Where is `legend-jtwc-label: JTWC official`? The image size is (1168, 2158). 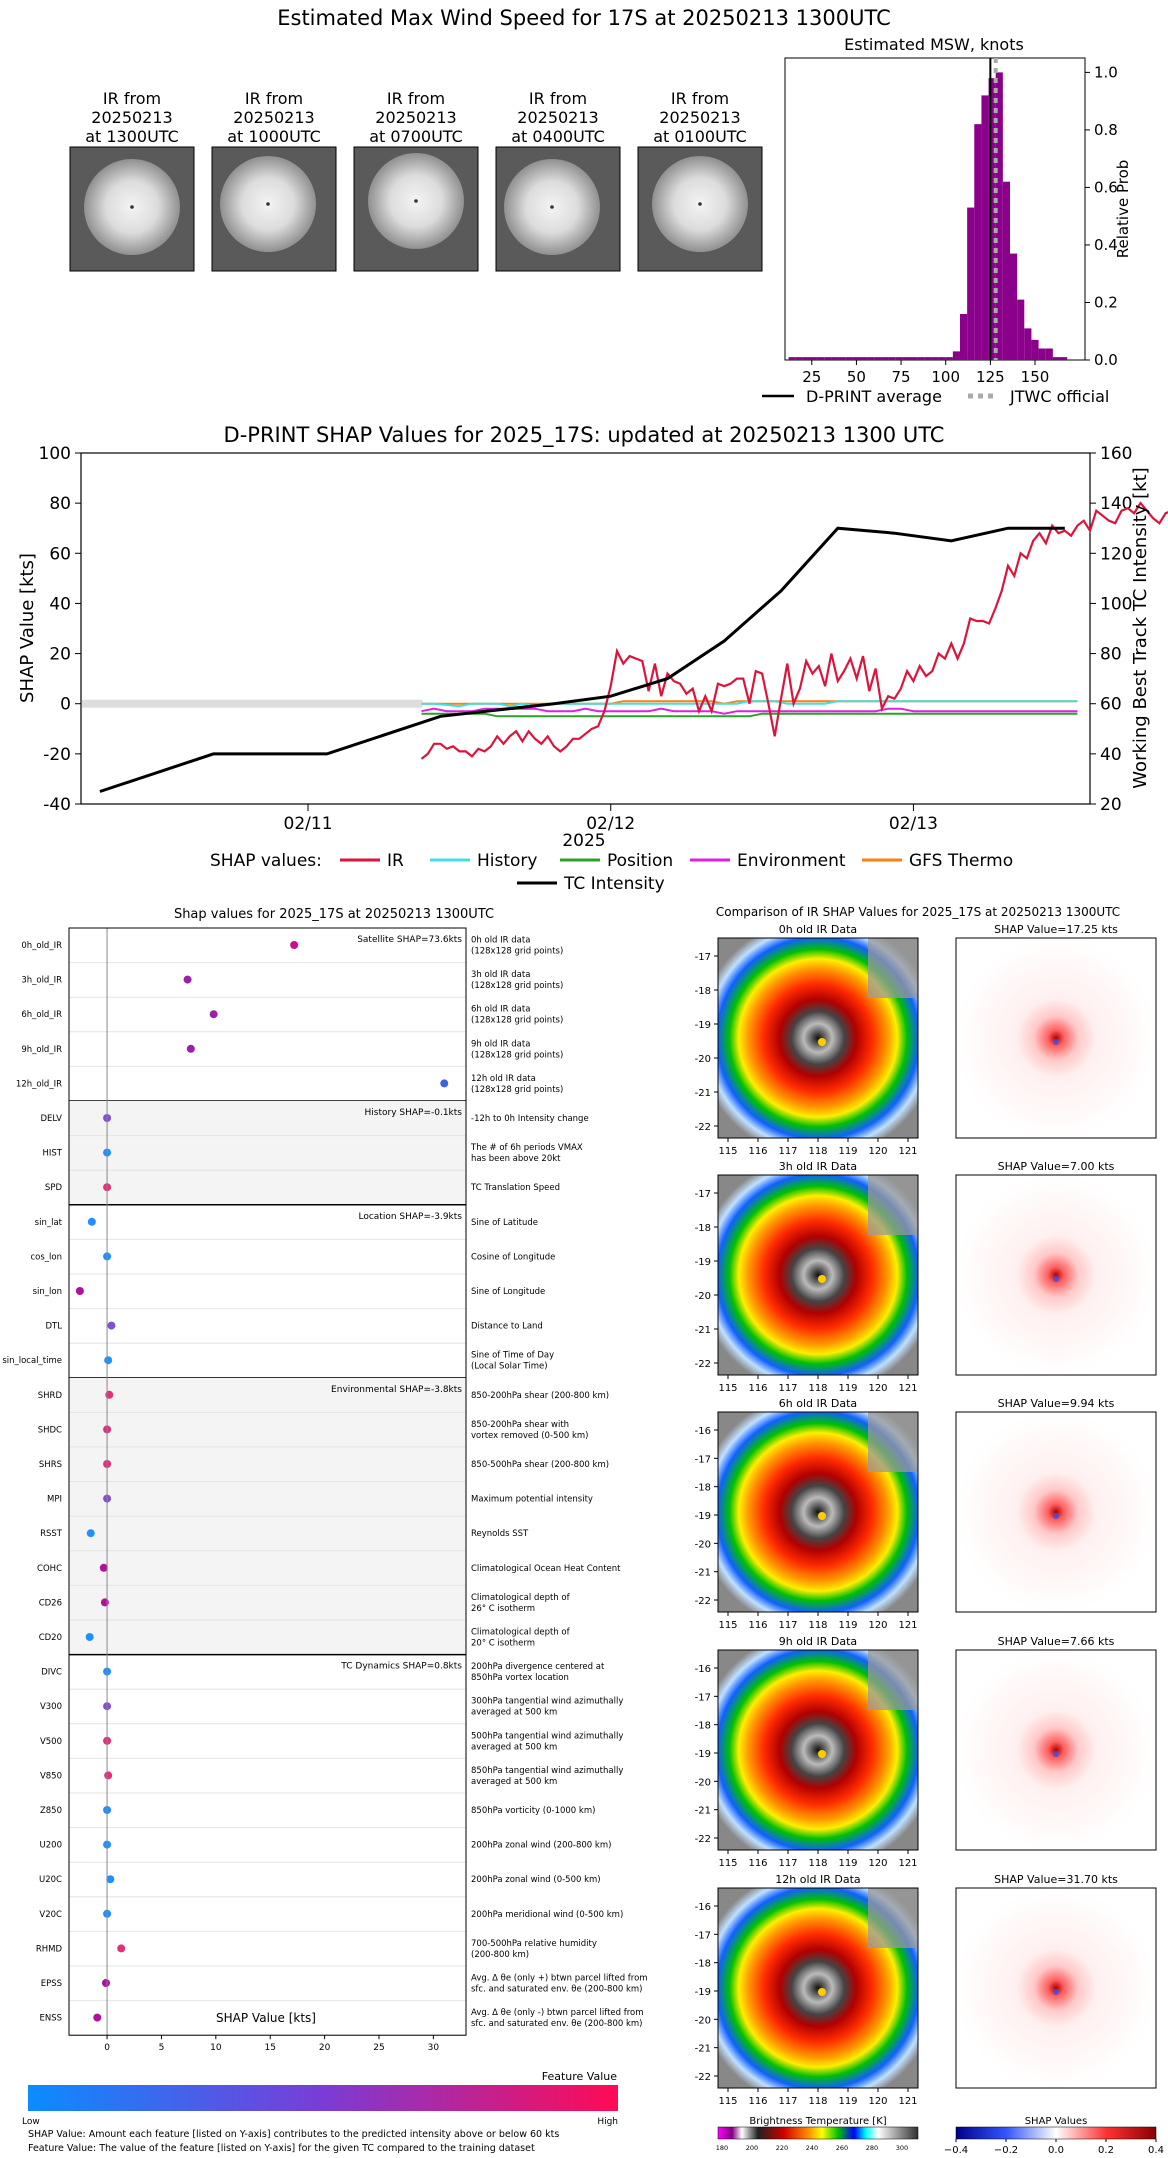 legend-jtwc-label: JTWC official is located at coordinates (1059, 396).